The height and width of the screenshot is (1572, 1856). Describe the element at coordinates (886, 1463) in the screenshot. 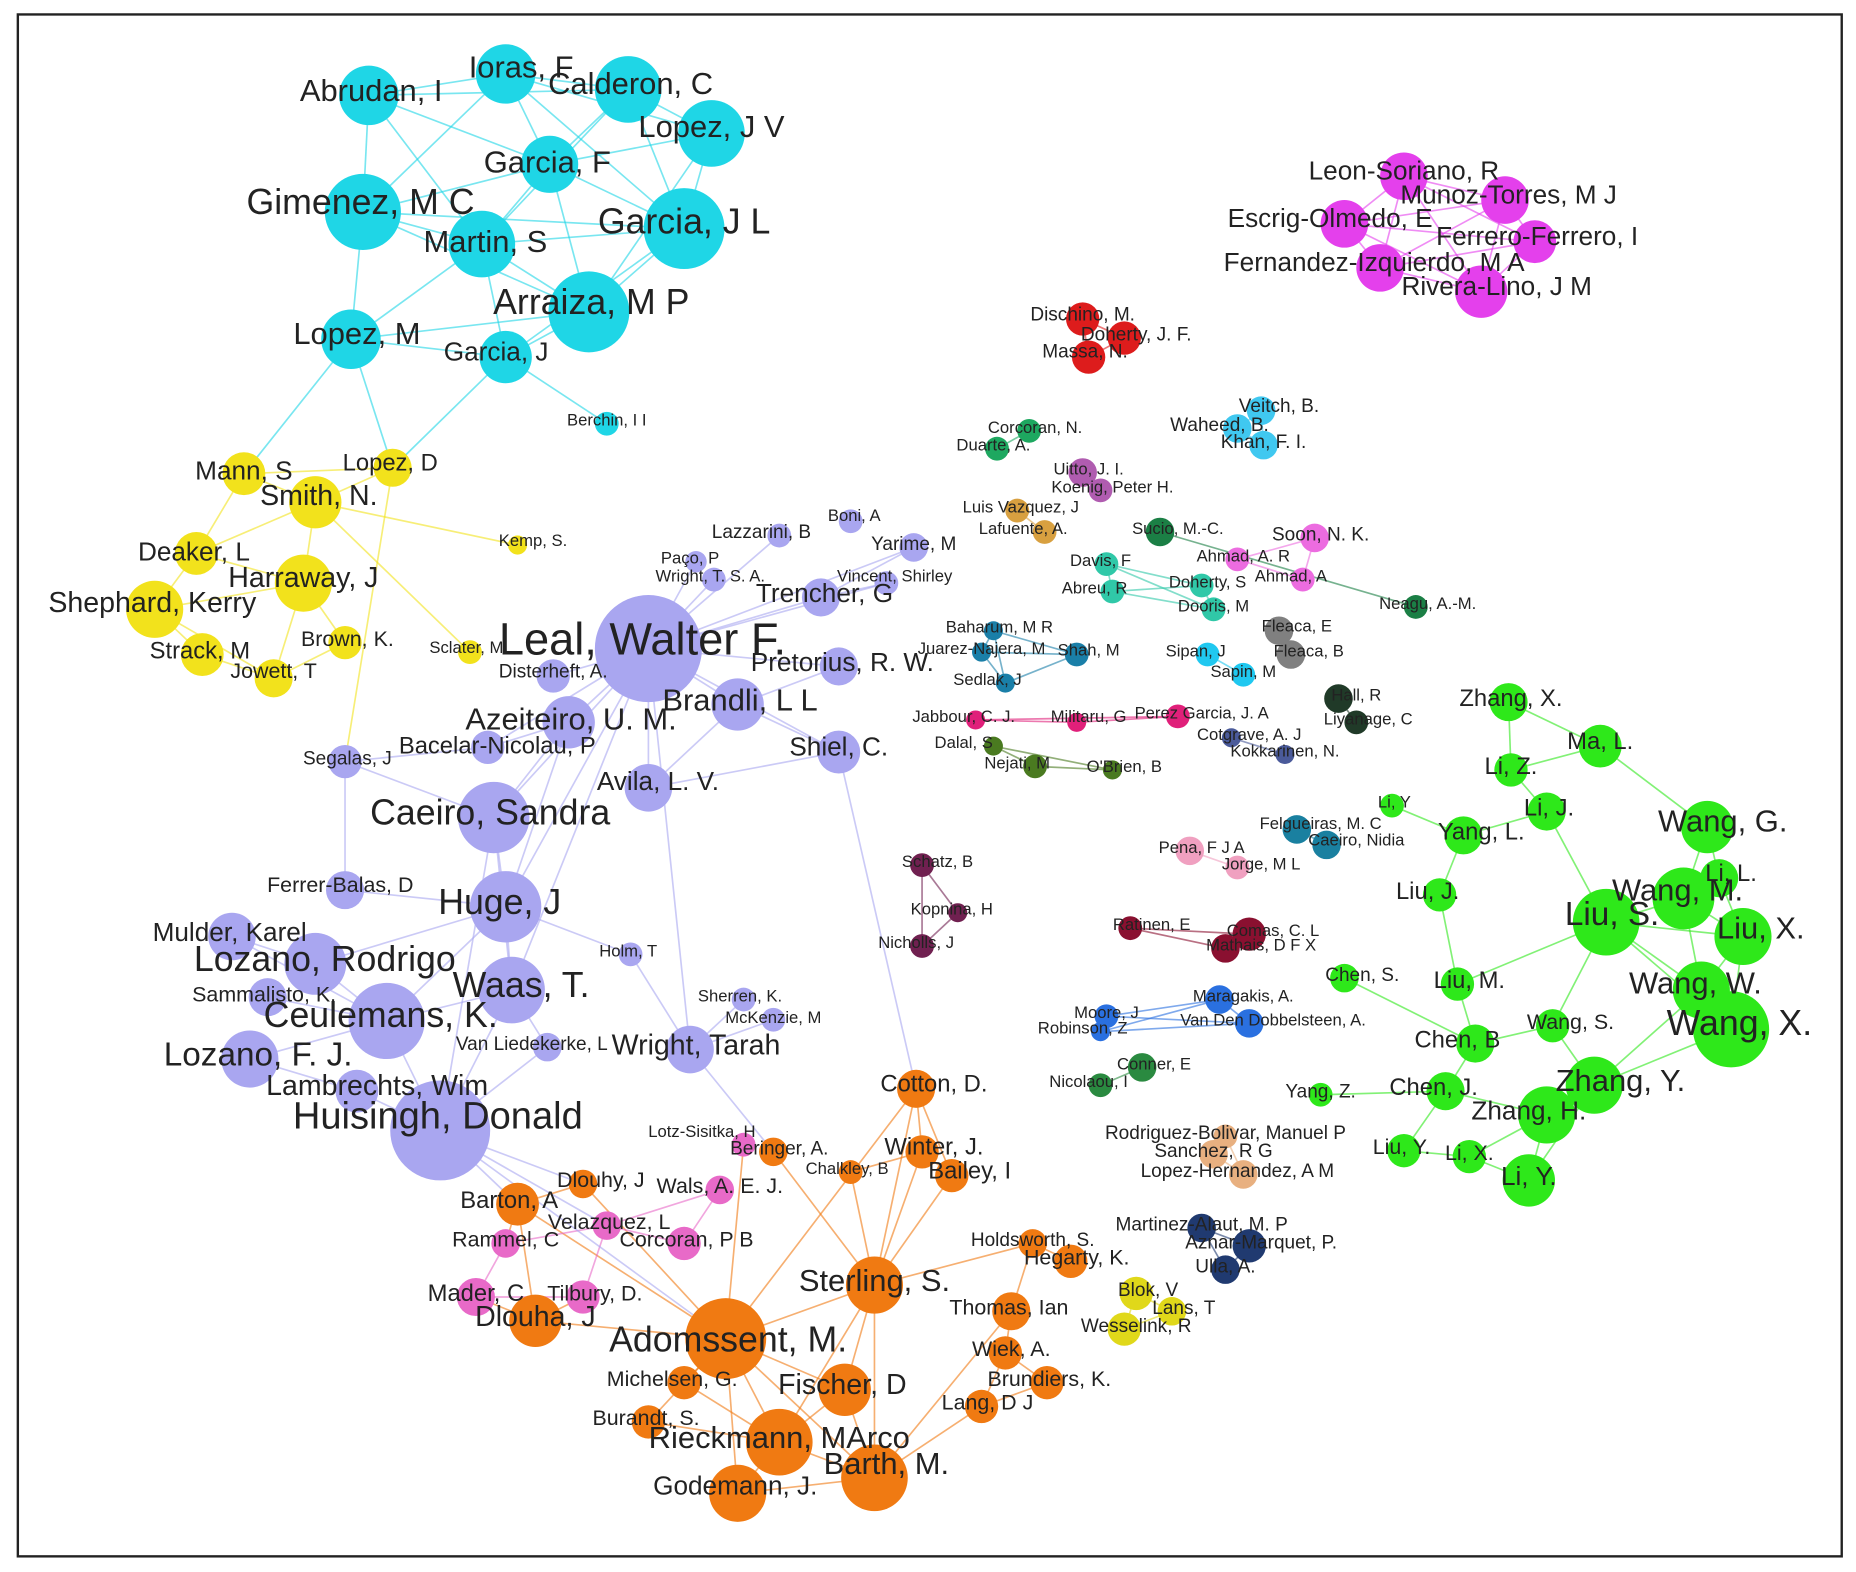

I see `node-label: Barth, M.` at that location.